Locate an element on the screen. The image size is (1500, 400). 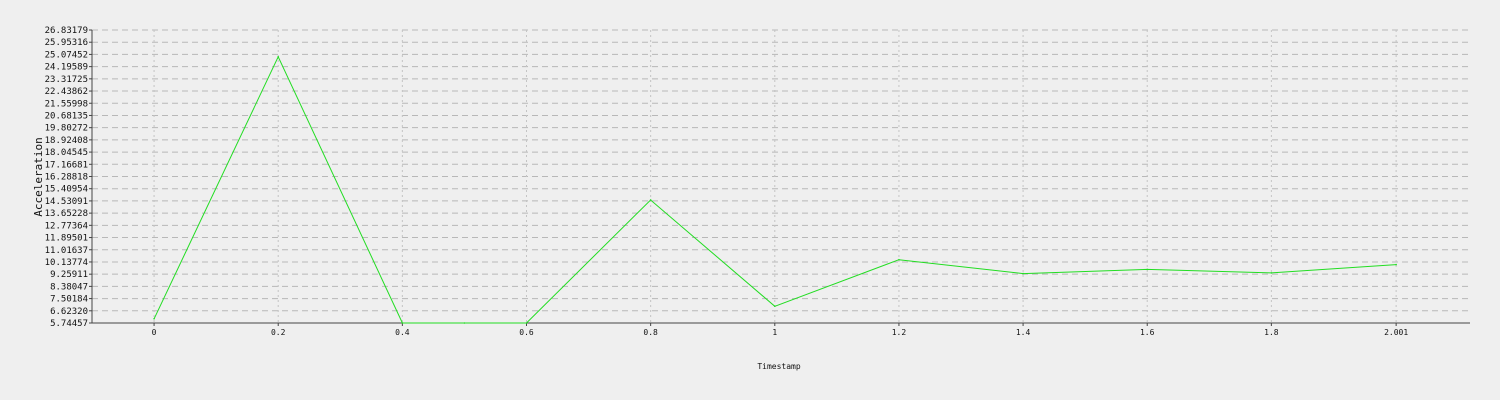
y-axis-label: Acceleration is located at coordinates (38, 176).